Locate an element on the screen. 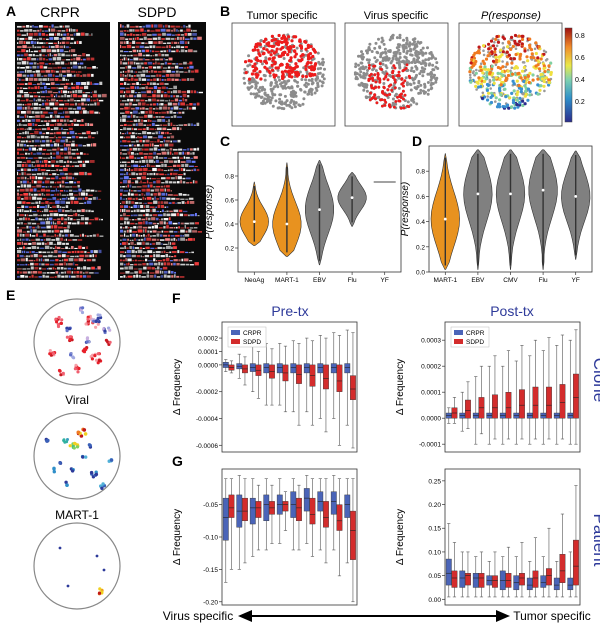 This screenshot has height=628, width=600. violin-median is located at coordinates (576, 196).